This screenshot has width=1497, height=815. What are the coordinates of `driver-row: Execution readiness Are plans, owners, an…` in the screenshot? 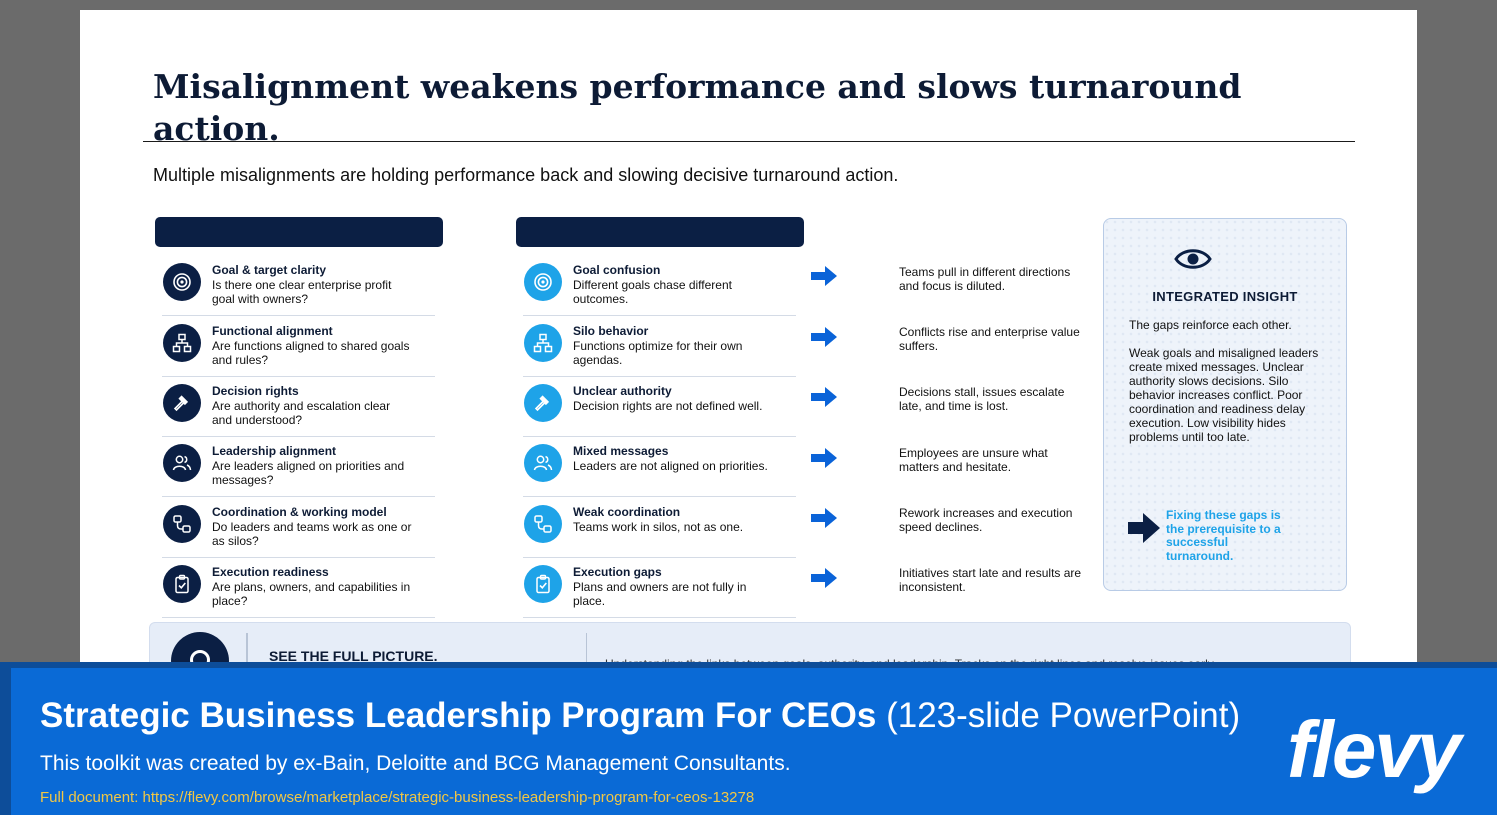 It's located at (298, 588).